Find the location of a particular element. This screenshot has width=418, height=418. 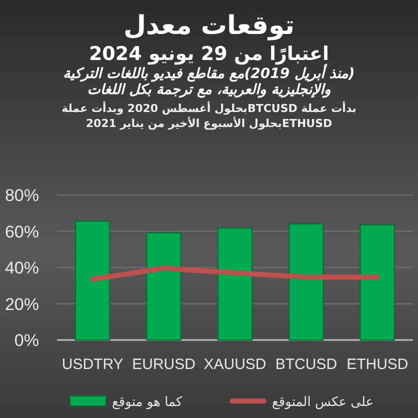

x-tick-label: USDTRY is located at coordinates (93, 364).